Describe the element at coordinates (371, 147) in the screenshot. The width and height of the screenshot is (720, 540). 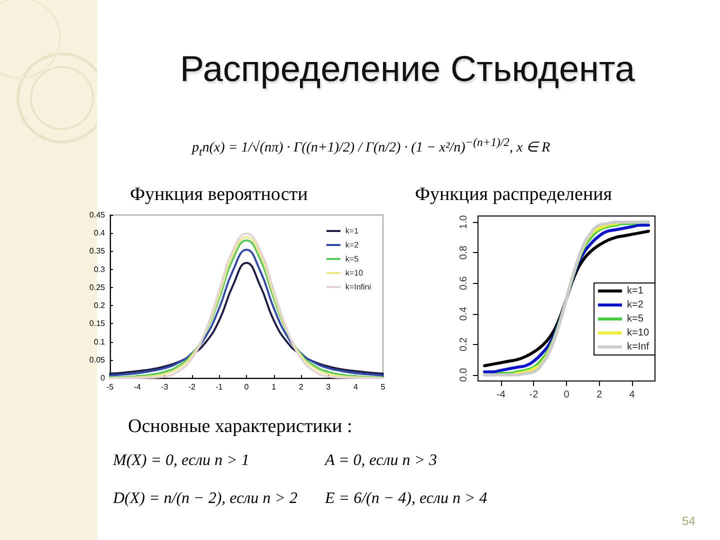
I see `text: p$_{t}$n(x) = 1/√(nπ) · Γ((n+1)/2) / Γ(n/2) · (1 − x²/n)$^{−(n+1)/2}$, x ∈ R` at that location.